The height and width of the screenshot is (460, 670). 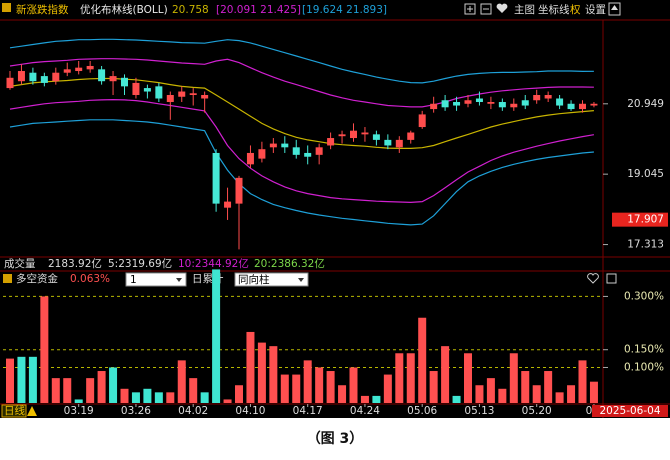 I want to click on x-tick-label: 04.10, so click(x=250, y=411).